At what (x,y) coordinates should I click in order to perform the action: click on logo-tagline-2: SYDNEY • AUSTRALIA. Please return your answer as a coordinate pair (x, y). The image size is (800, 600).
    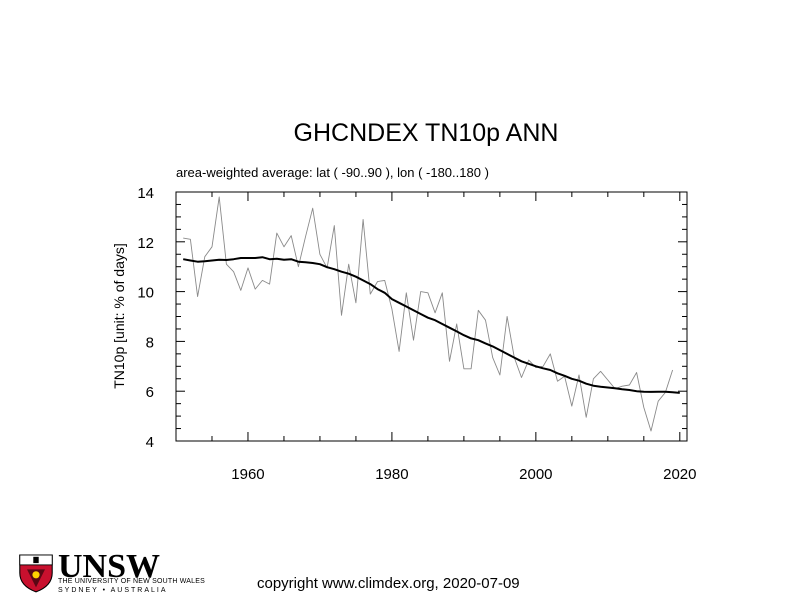
    Looking at the image, I should click on (113, 590).